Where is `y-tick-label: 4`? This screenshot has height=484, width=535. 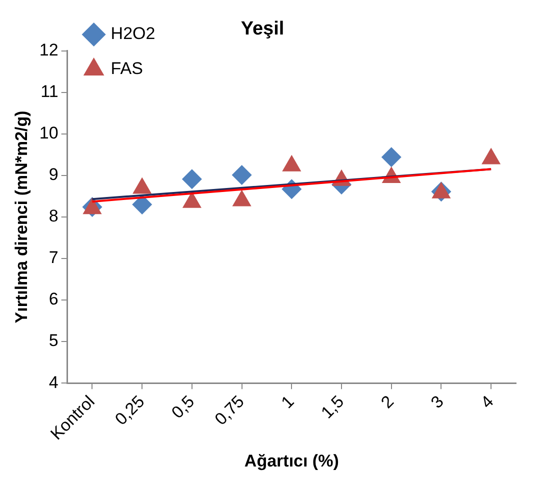
y-tick-label: 4 is located at coordinates (53, 382).